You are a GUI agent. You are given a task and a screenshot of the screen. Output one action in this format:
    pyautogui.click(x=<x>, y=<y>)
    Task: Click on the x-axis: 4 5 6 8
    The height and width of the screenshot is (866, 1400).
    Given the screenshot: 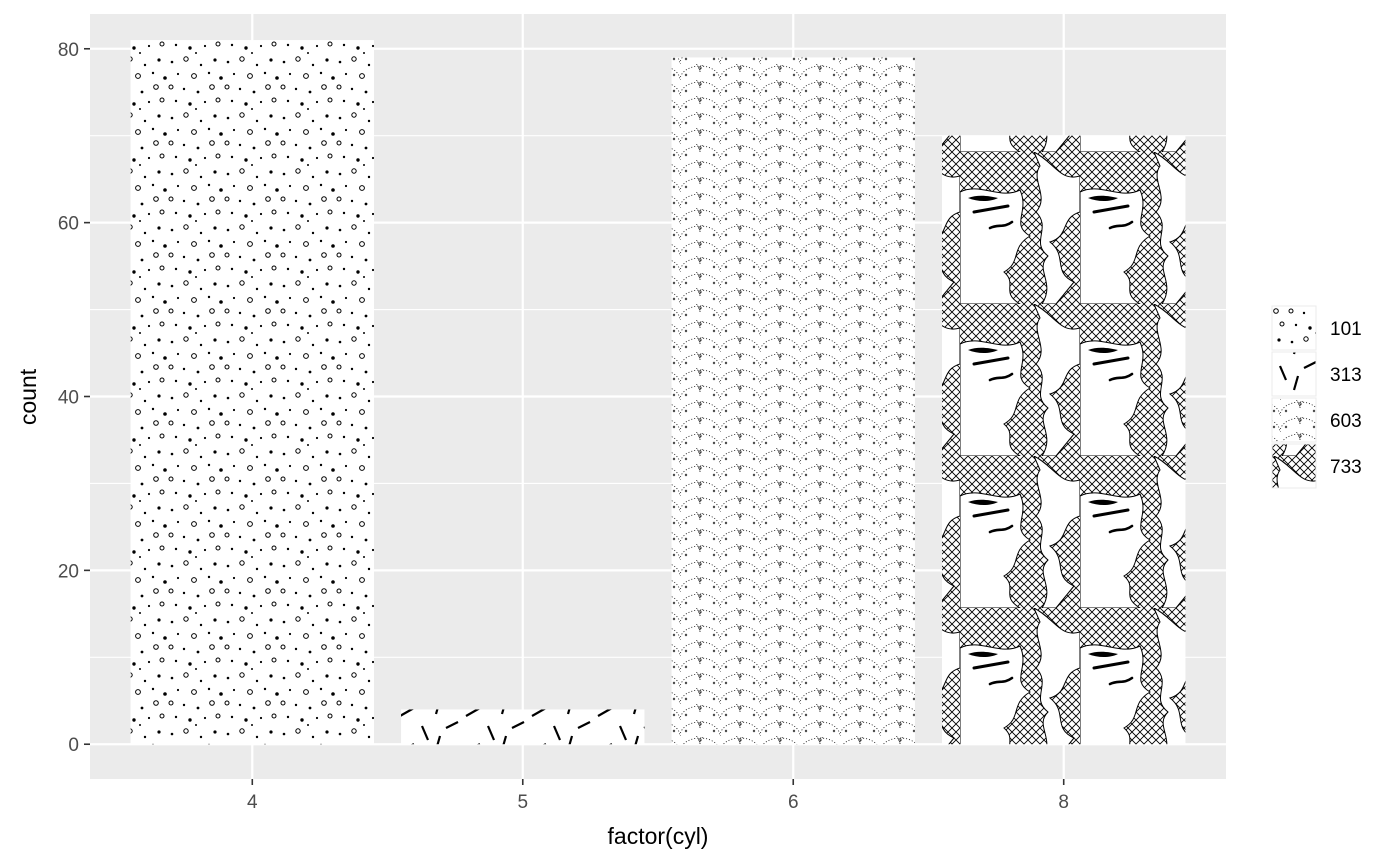 What is the action you would take?
    pyautogui.click(x=658, y=796)
    